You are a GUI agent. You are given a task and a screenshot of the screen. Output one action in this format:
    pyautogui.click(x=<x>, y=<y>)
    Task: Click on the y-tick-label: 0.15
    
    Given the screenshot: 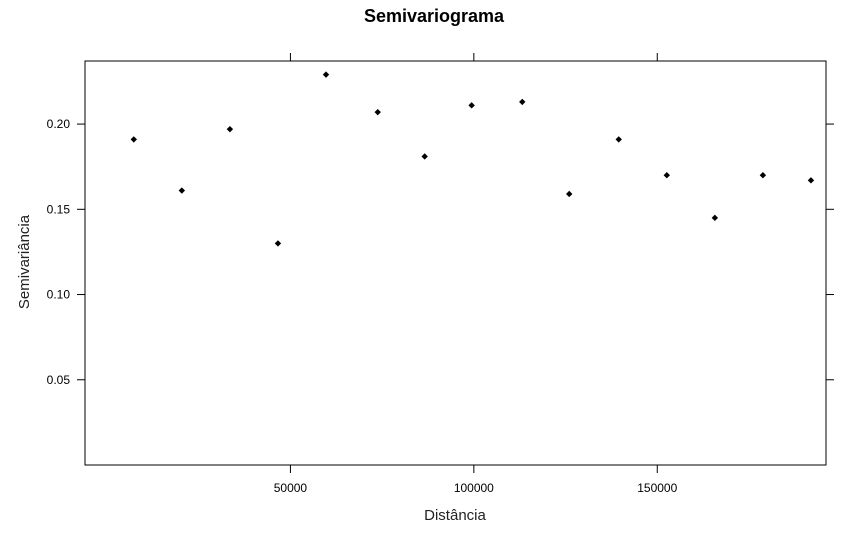 What is the action you would take?
    pyautogui.click(x=59, y=209)
    